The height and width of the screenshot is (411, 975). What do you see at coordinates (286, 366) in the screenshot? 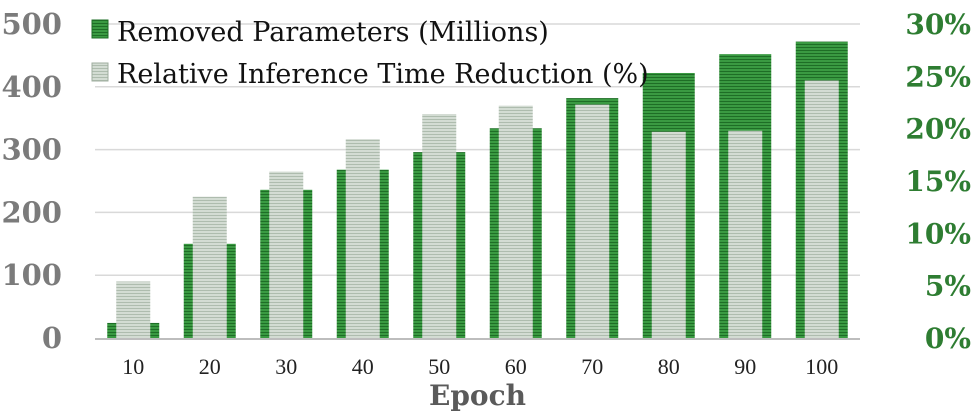
I see `x-tick-label: 30` at bounding box center [286, 366].